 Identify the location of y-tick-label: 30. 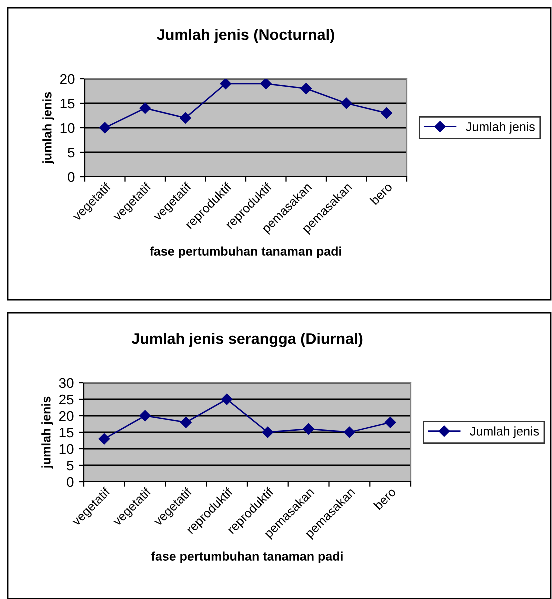
(66, 383).